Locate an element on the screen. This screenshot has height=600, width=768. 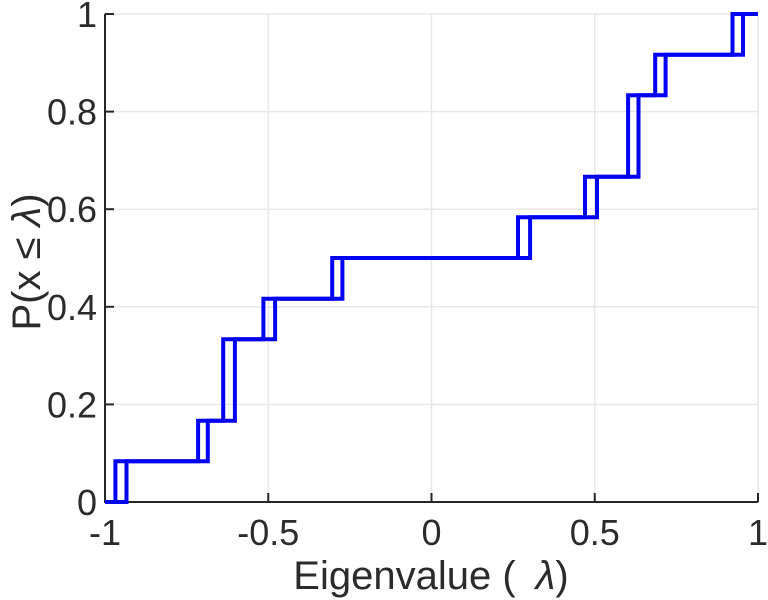
x-tick-label: 0 is located at coordinates (431, 532).